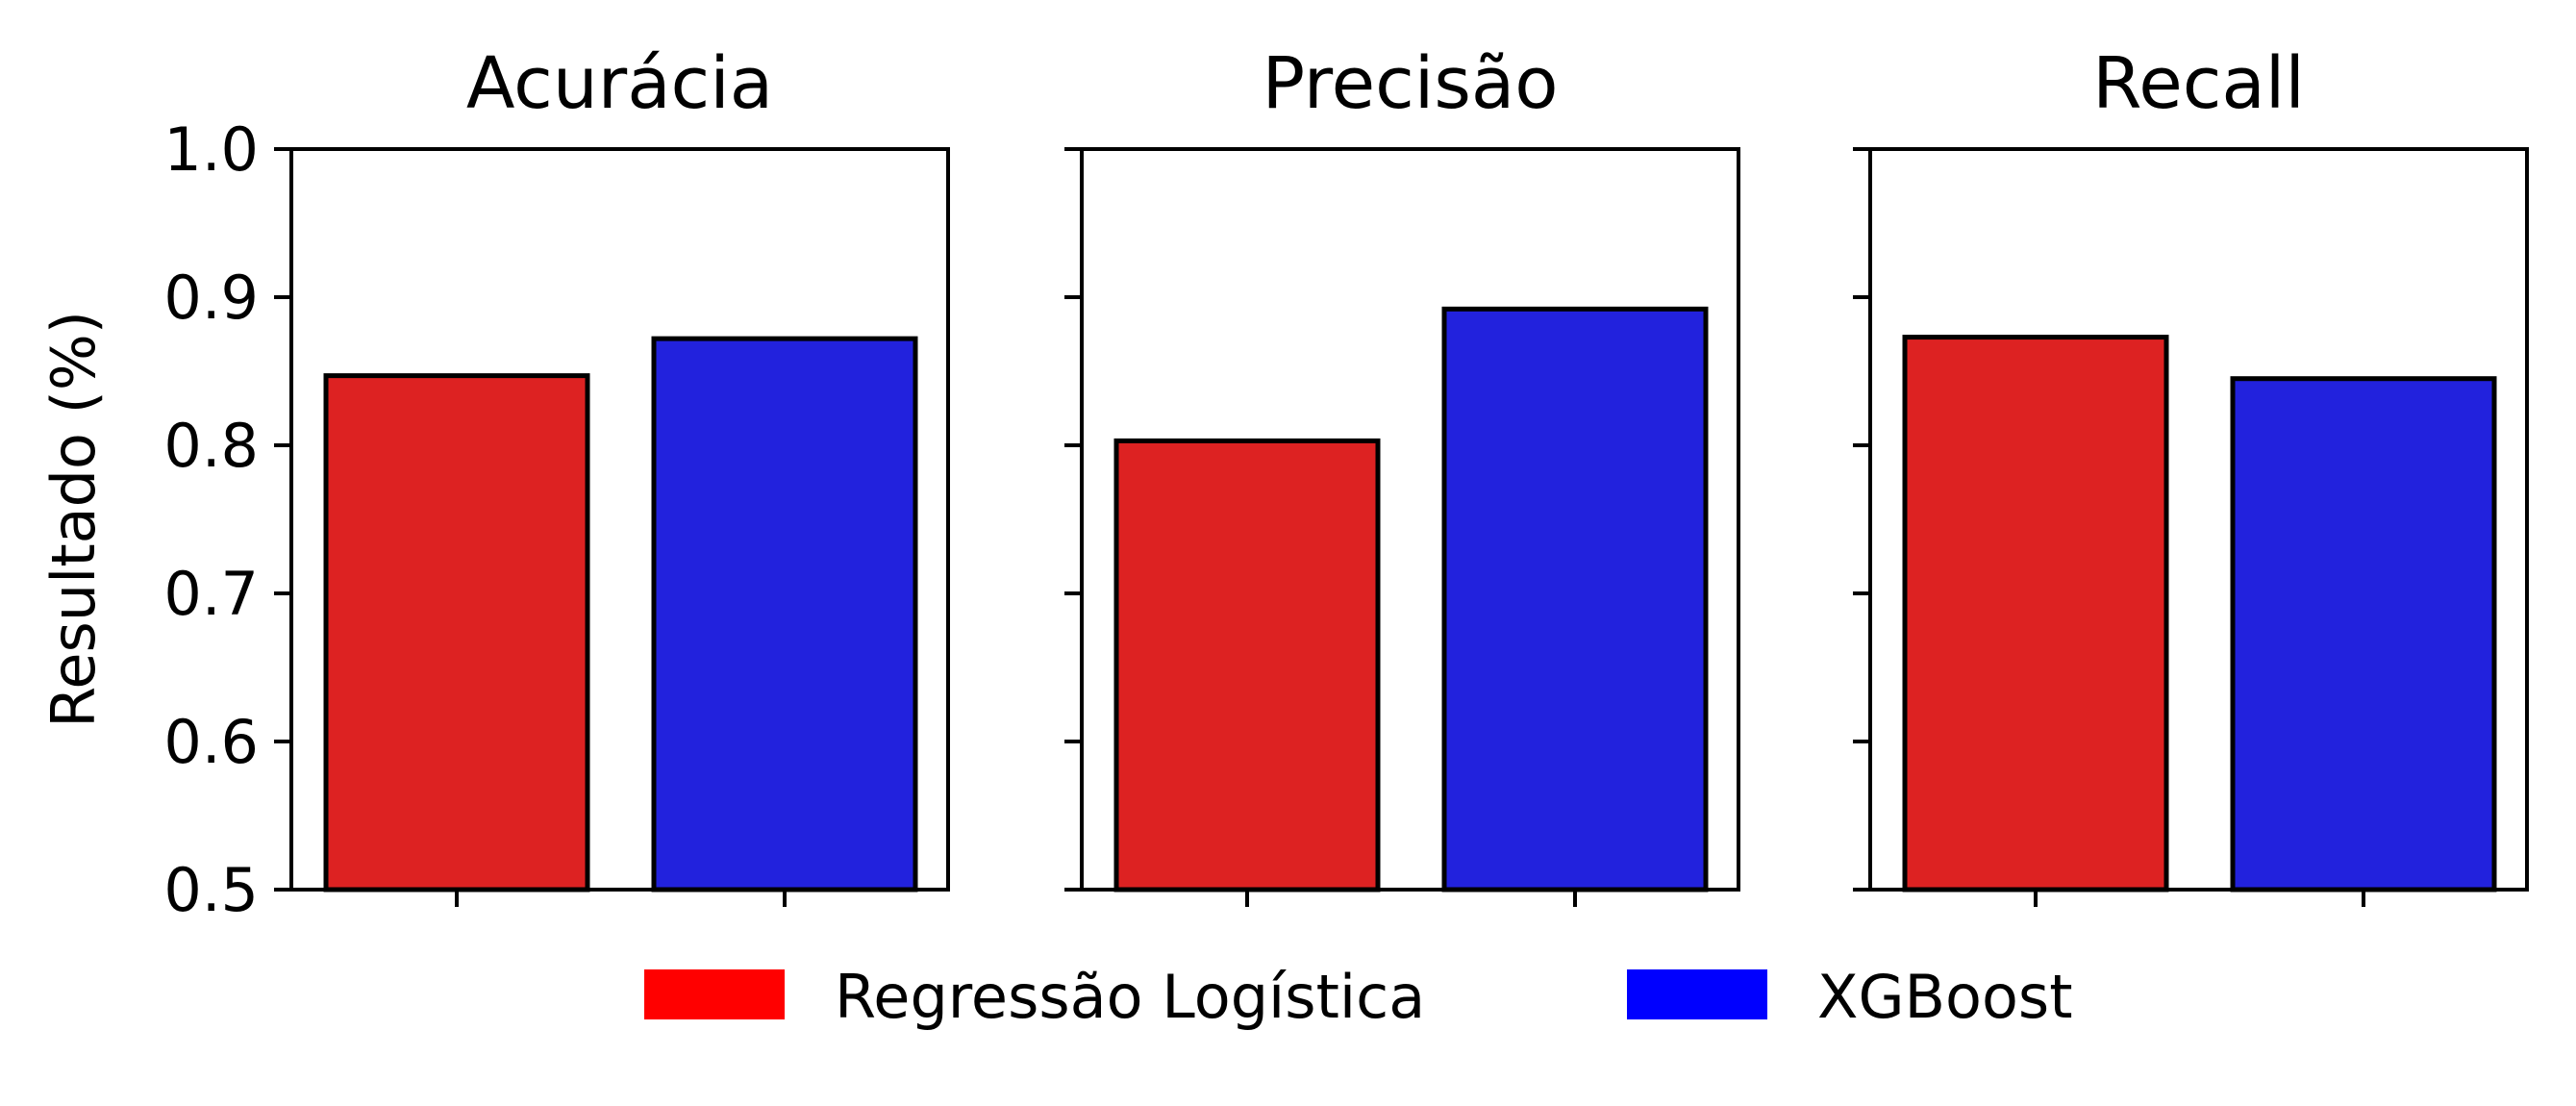 This screenshot has width=2576, height=1106. What do you see at coordinates (619, 83) in the screenshot?
I see `panel-title: Acurácia` at bounding box center [619, 83].